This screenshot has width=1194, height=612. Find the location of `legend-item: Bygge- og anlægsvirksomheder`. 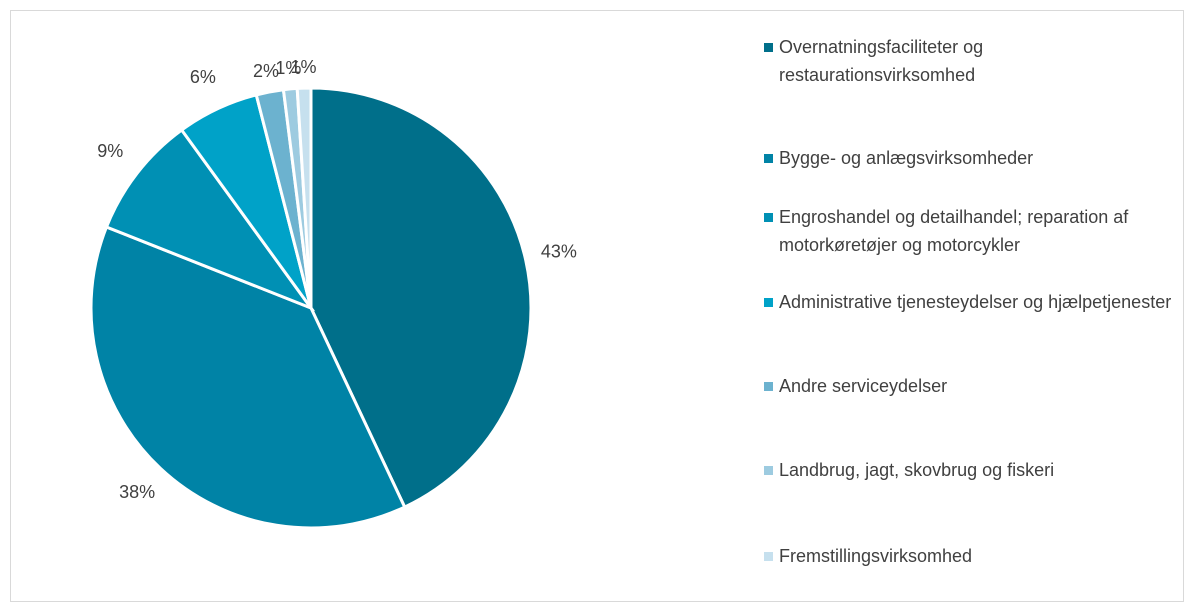

legend-item: Bygge- og anlægsvirksomheder is located at coordinates (974, 158).